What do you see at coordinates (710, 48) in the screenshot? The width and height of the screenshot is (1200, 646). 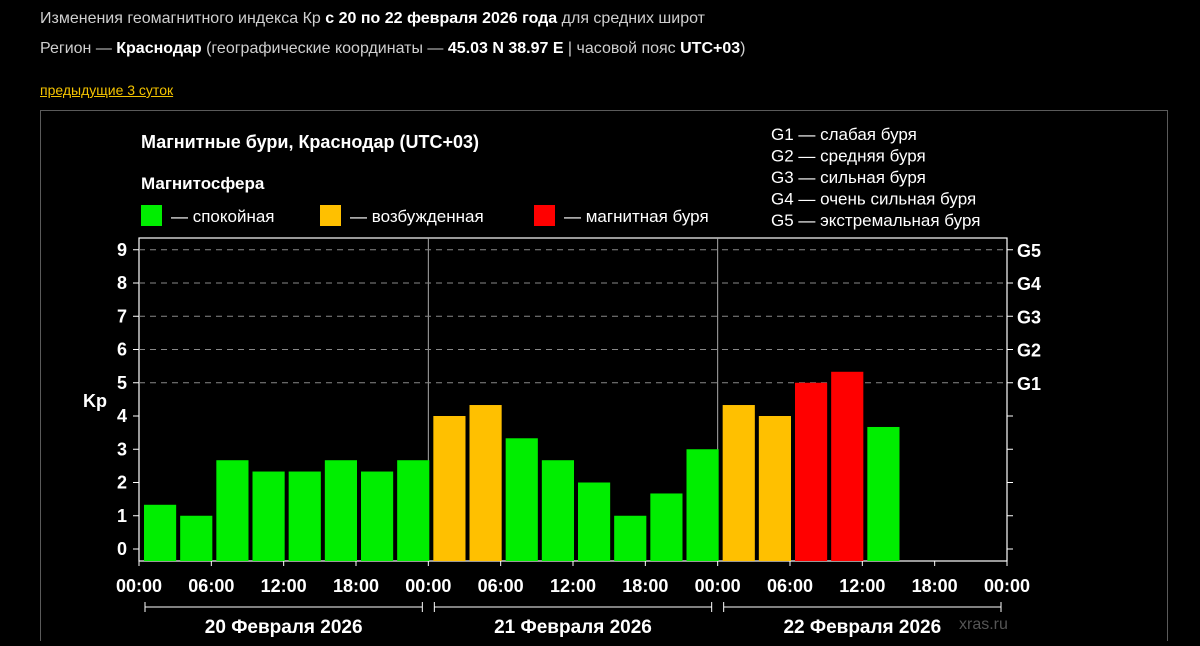 I see `timezone-value: UTC+03` at bounding box center [710, 48].